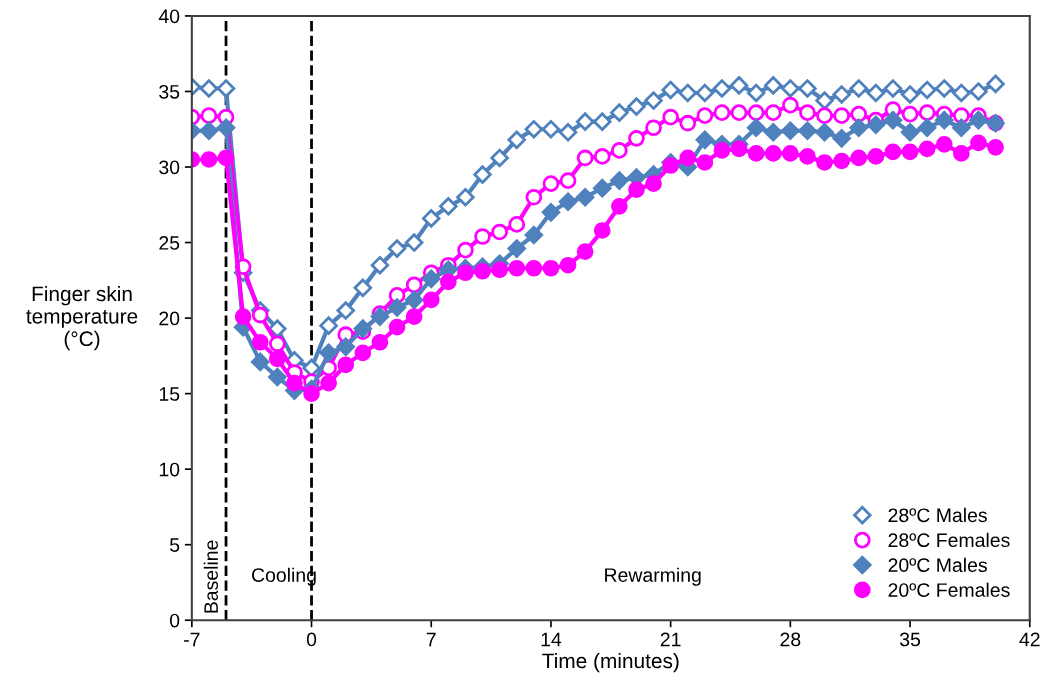  I want to click on x-tick-label: 0, so click(311, 639).